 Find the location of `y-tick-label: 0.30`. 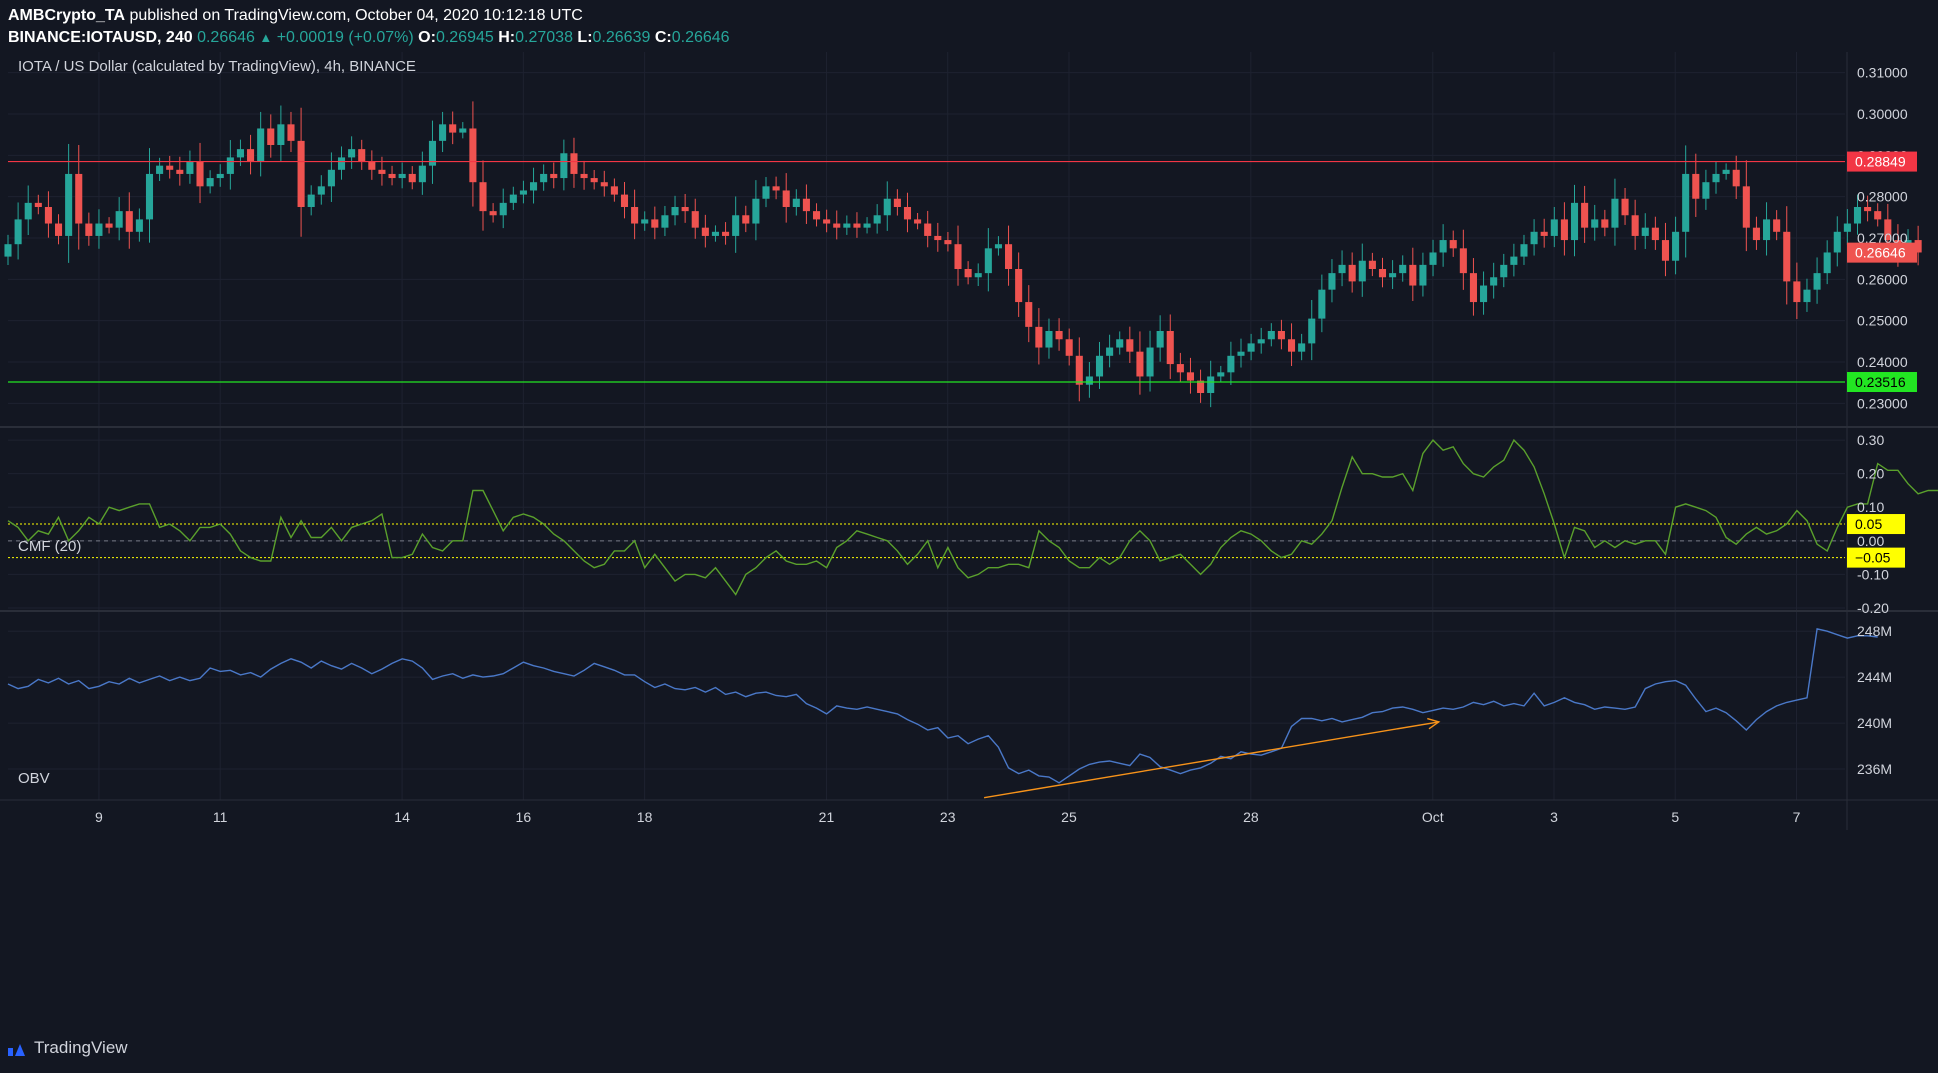

y-tick-label: 0.30 is located at coordinates (1870, 440).